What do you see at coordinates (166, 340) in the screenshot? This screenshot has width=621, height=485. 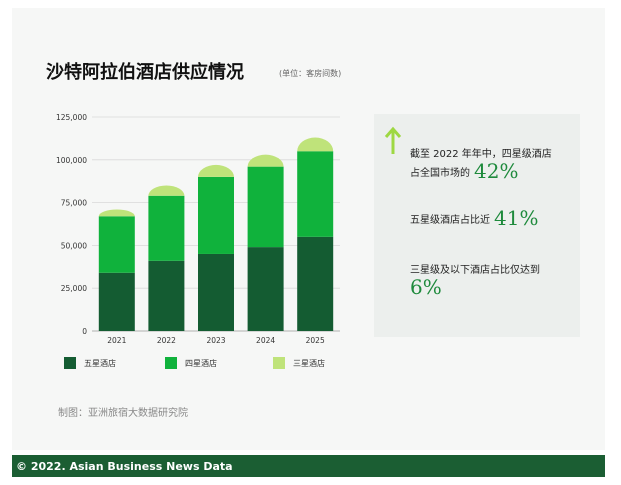 I see `x-tick-label: 2022` at bounding box center [166, 340].